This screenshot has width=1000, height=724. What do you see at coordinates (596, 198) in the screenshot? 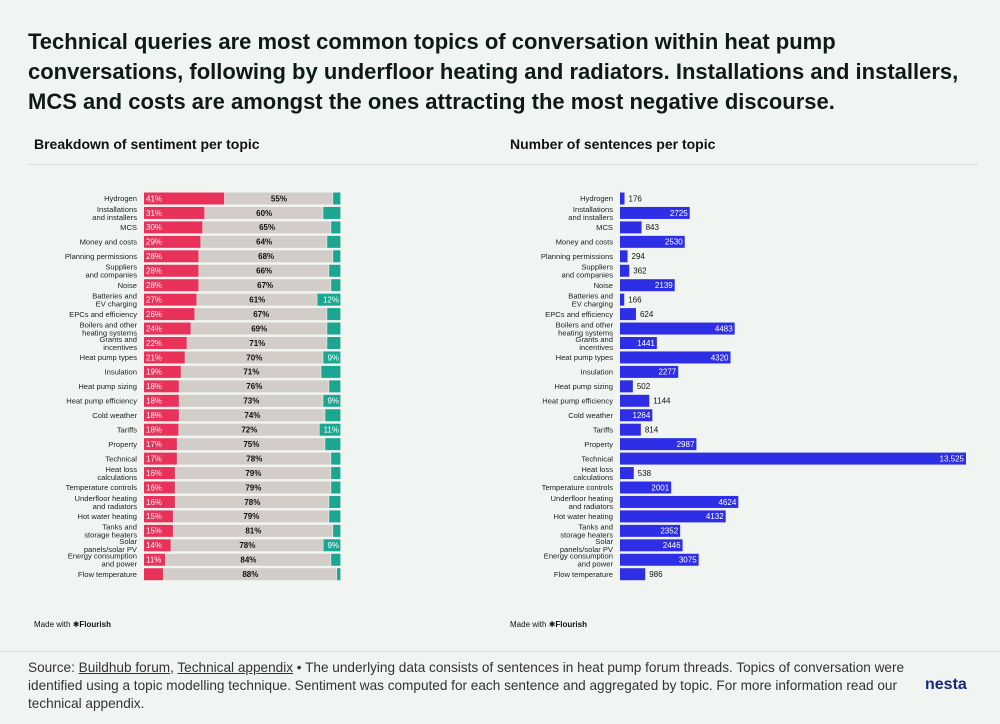
I see `category-label: Hydrogen` at bounding box center [596, 198].